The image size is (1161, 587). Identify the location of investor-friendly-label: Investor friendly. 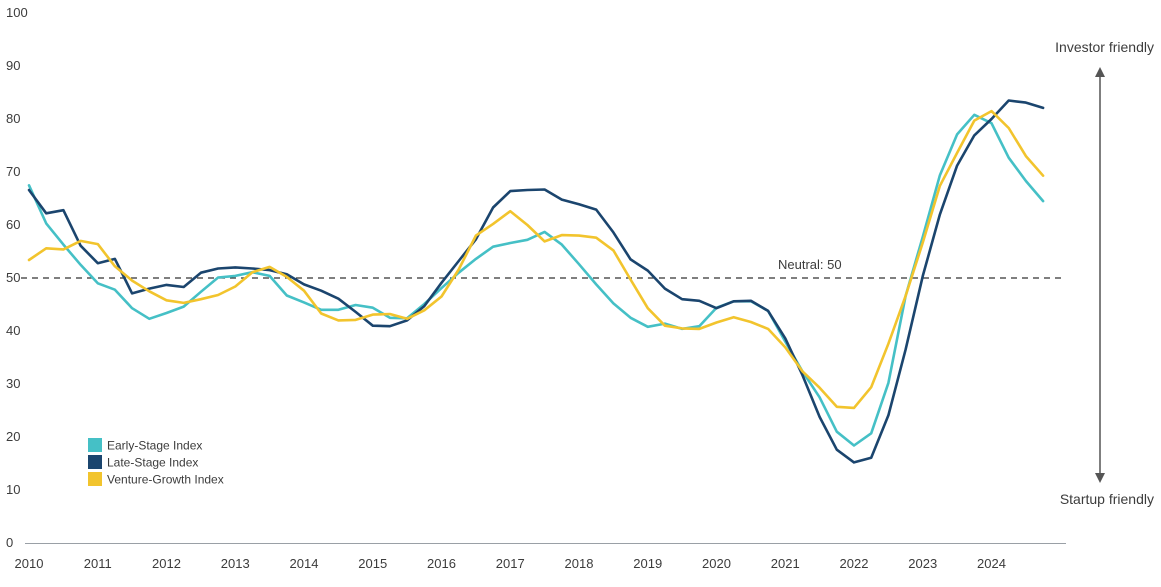
(1104, 47).